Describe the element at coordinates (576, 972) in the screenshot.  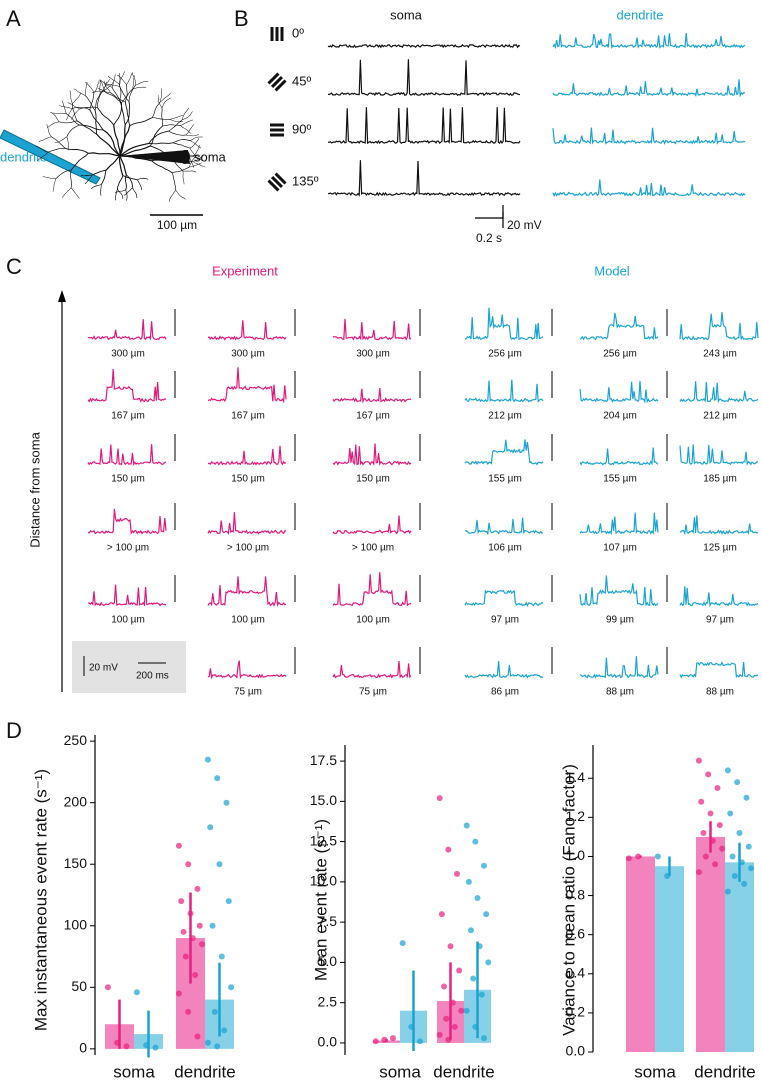
I see `y-tick-label: 0.4` at that location.